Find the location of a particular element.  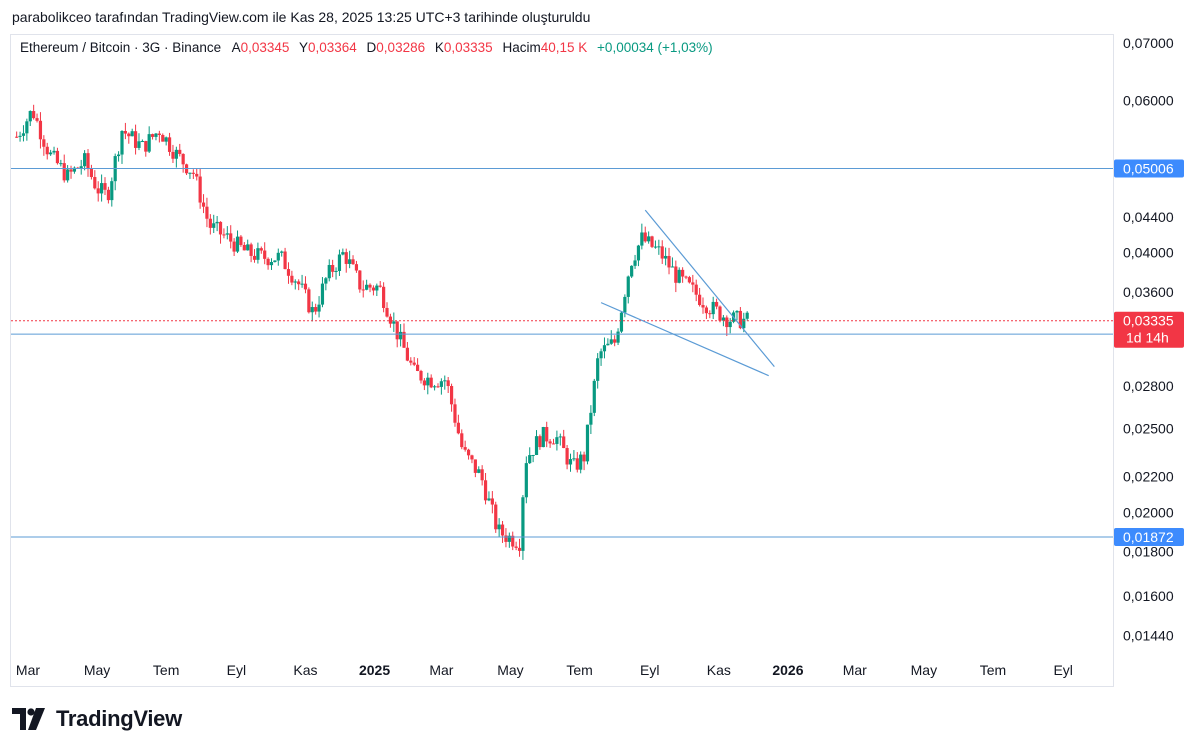

level-badge-label: 0,01872 is located at coordinates (1148, 537).